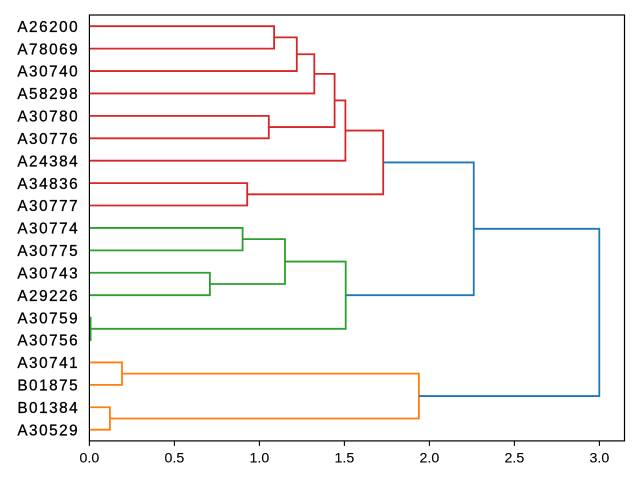 This screenshot has width=640, height=480. What do you see at coordinates (48, 318) in the screenshot?
I see `svg-text: A30759` at bounding box center [48, 318].